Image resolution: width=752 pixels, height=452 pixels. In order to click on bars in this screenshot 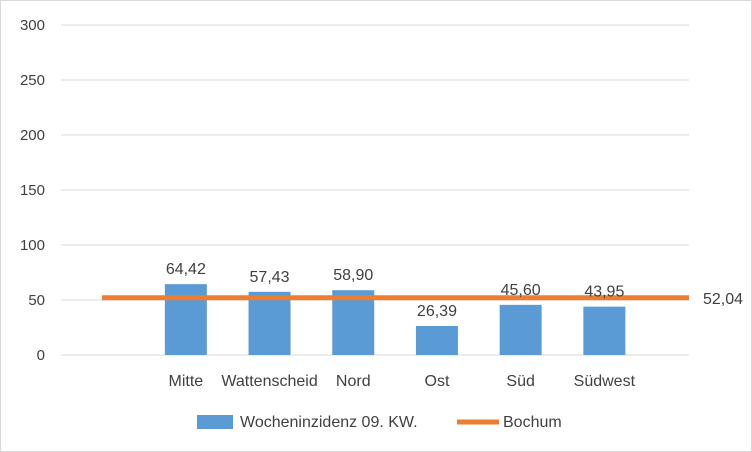, I will do `click(395, 319)`.